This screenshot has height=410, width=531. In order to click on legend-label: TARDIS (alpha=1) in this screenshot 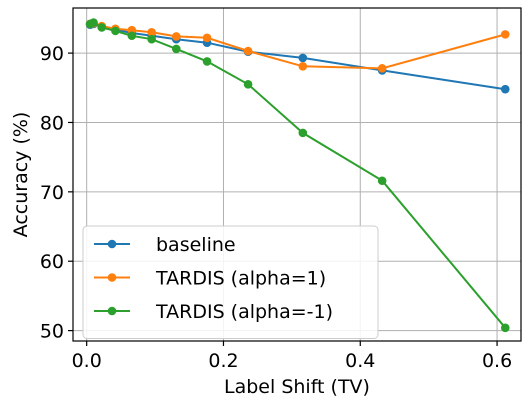, I will do `click(240, 279)`.